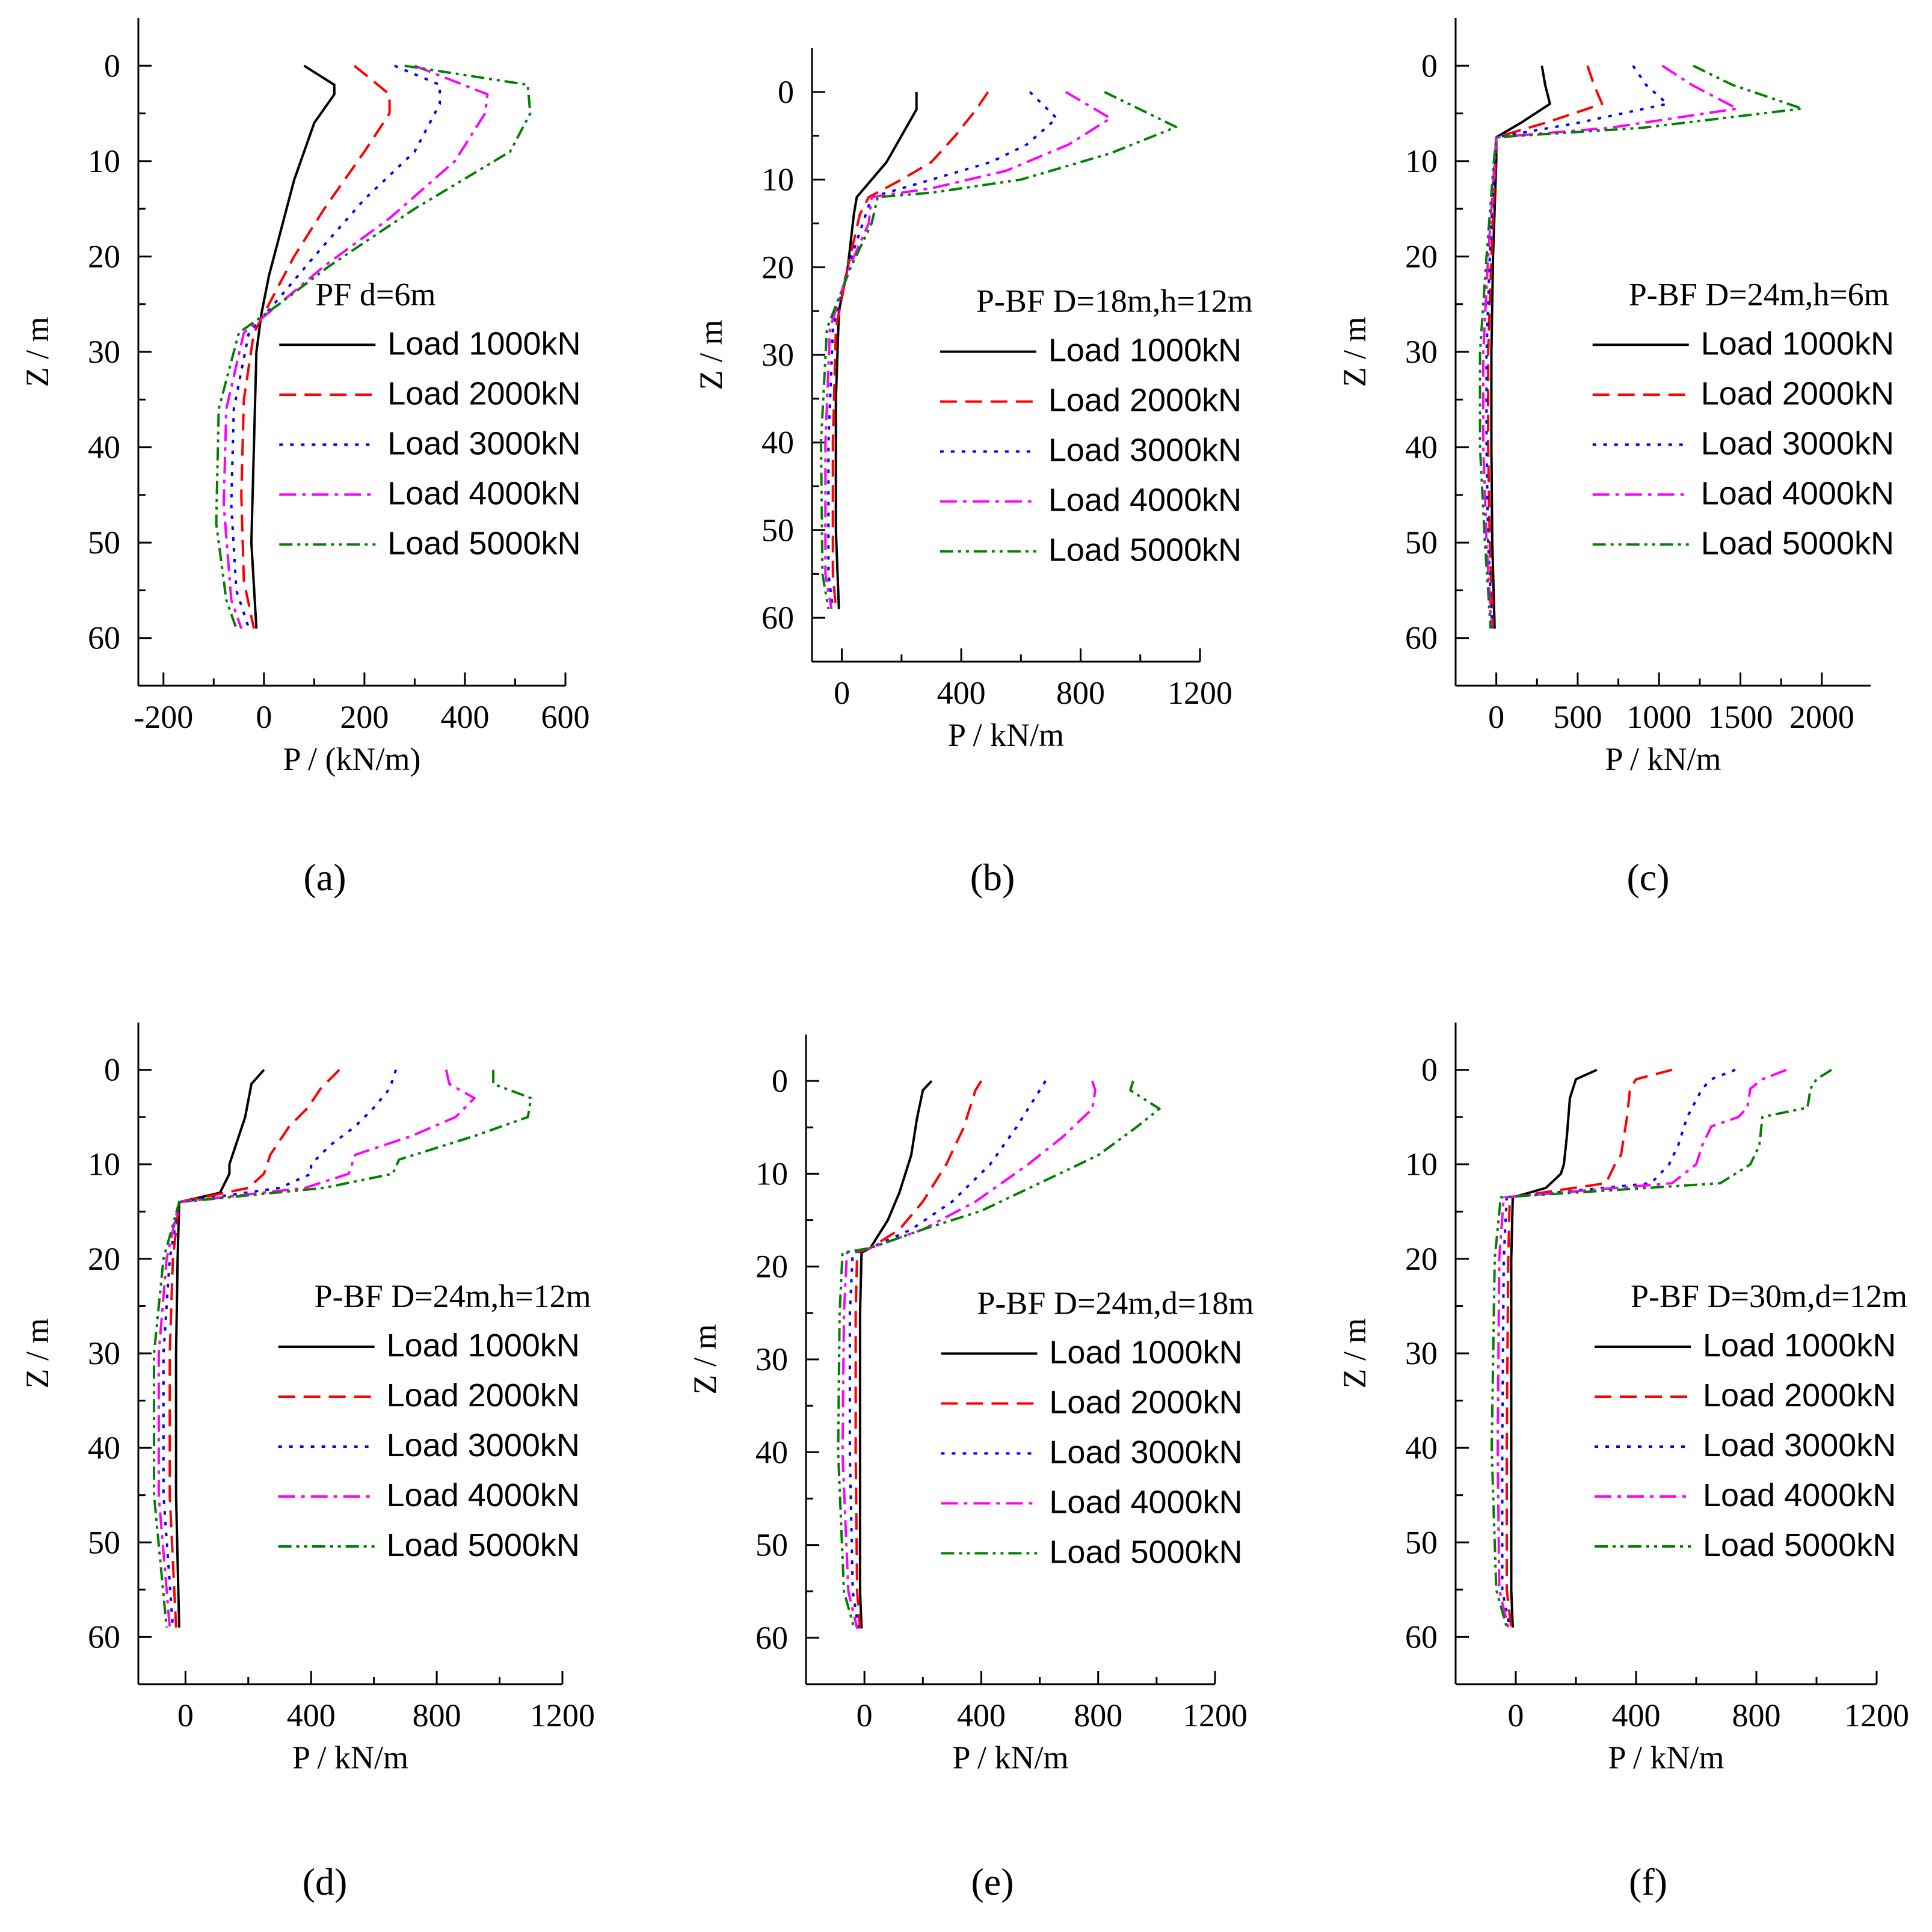 The width and height of the screenshot is (1932, 1932). What do you see at coordinates (1577, 717) in the screenshot?
I see `x-tick-label: 500` at bounding box center [1577, 717].